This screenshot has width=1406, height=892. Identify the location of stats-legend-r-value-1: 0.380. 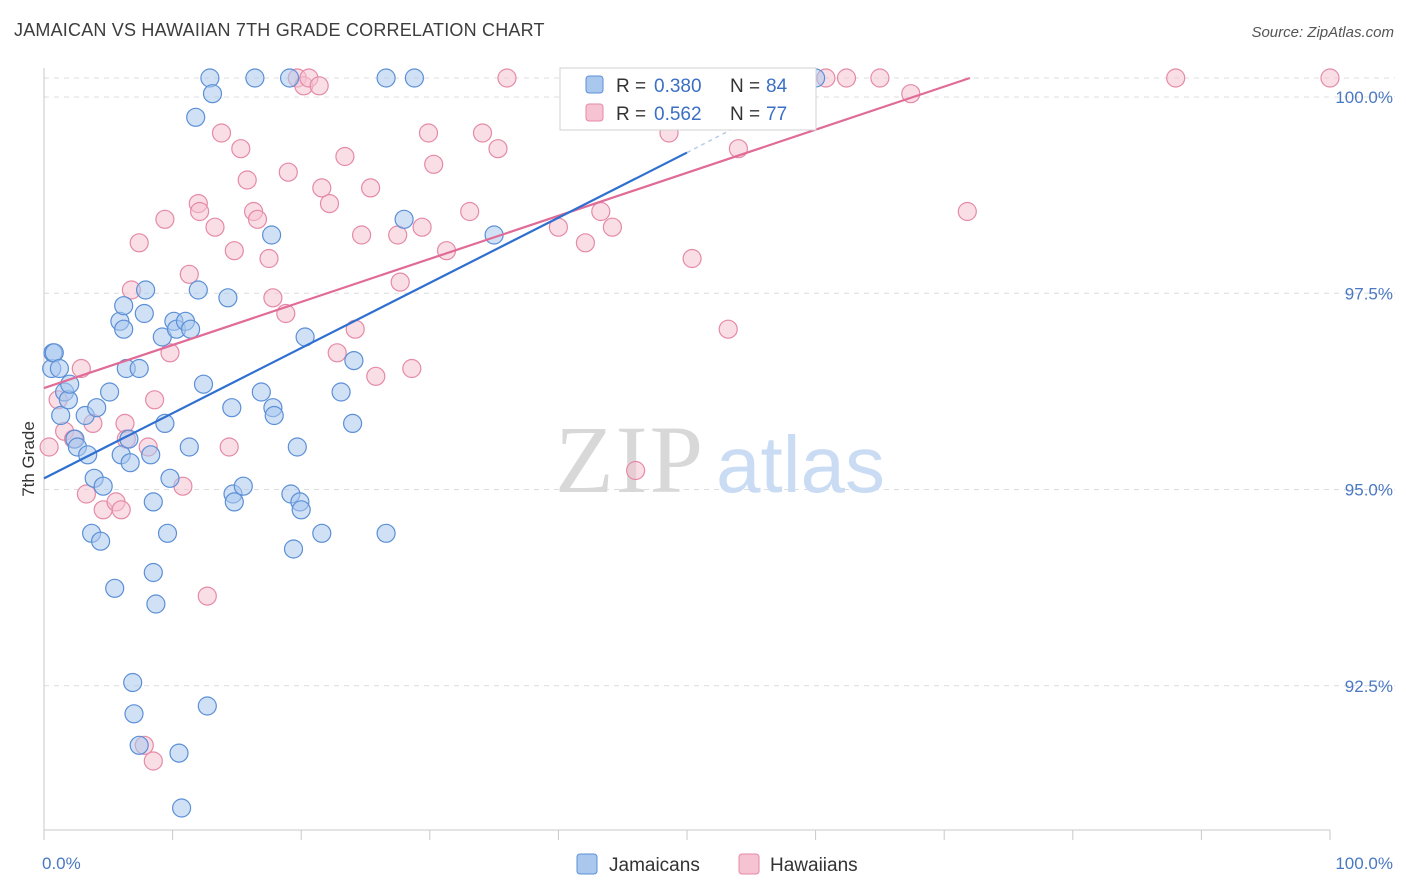
(678, 86).